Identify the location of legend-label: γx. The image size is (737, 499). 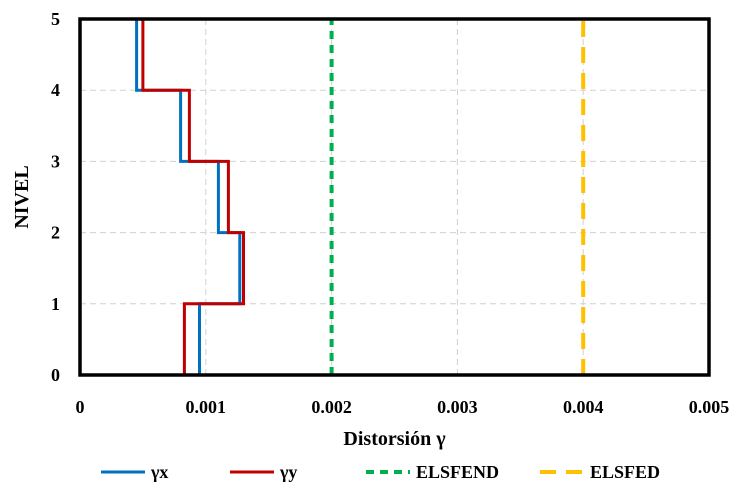
(159, 472).